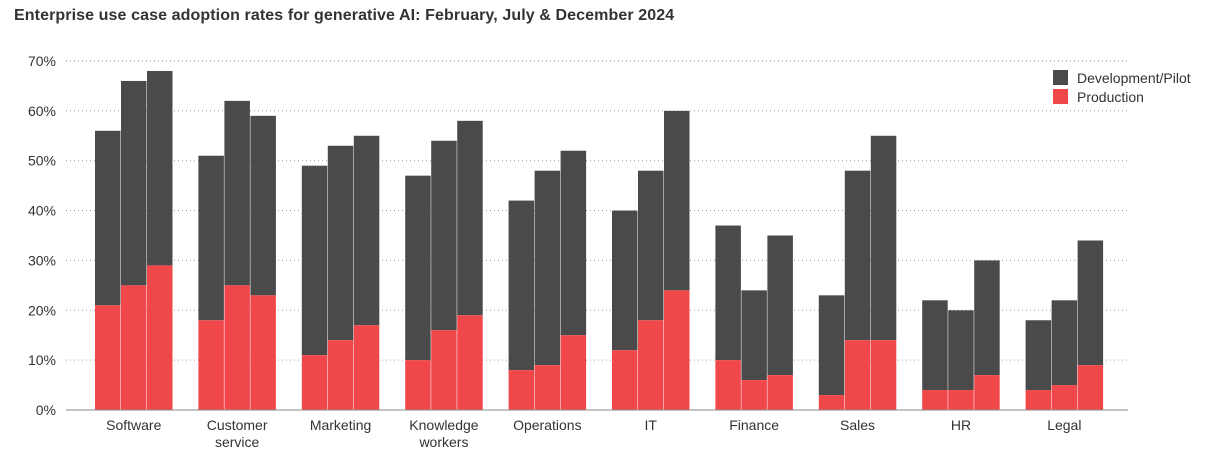 Image resolution: width=1226 pixels, height=454 pixels. Describe the element at coordinates (1134, 77) in the screenshot. I see `legend-label-development-pilot: Development/Pilot` at that location.